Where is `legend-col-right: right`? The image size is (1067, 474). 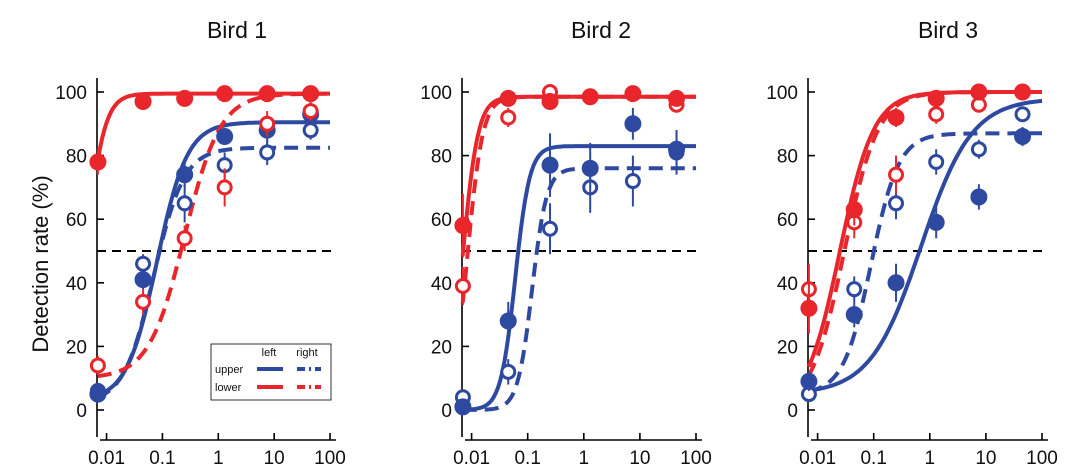 legend-col-right: right is located at coordinates (306, 353).